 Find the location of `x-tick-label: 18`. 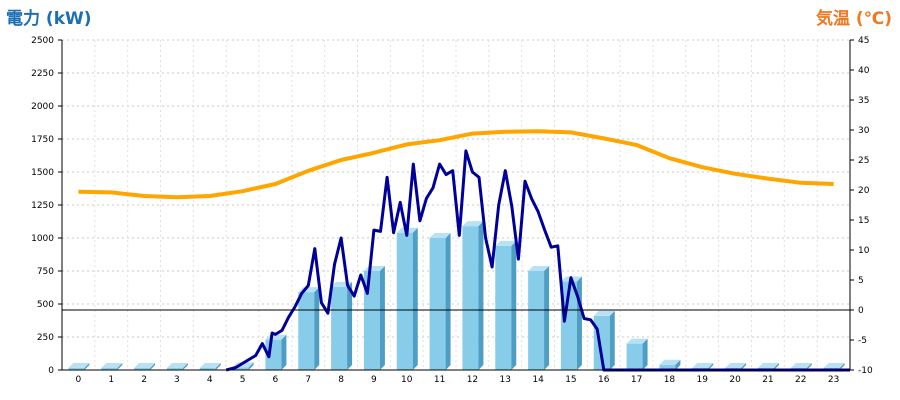

x-tick-label: 18 is located at coordinates (670, 380).